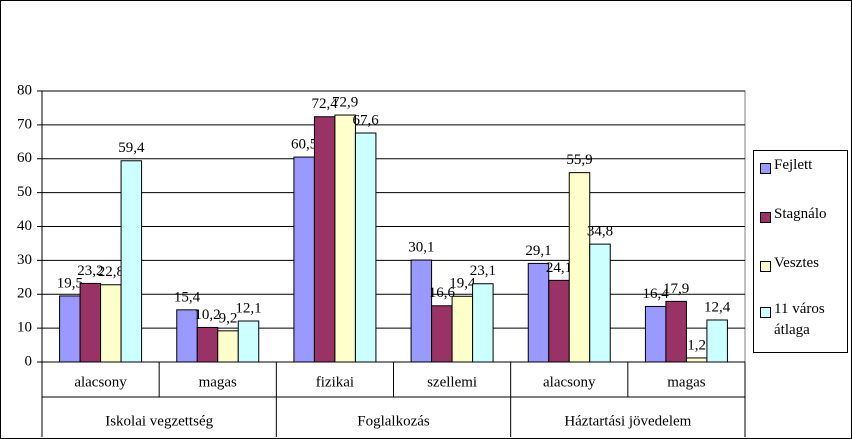 This screenshot has height=439, width=852. I want to click on data-label: 12,1, so click(248, 308).